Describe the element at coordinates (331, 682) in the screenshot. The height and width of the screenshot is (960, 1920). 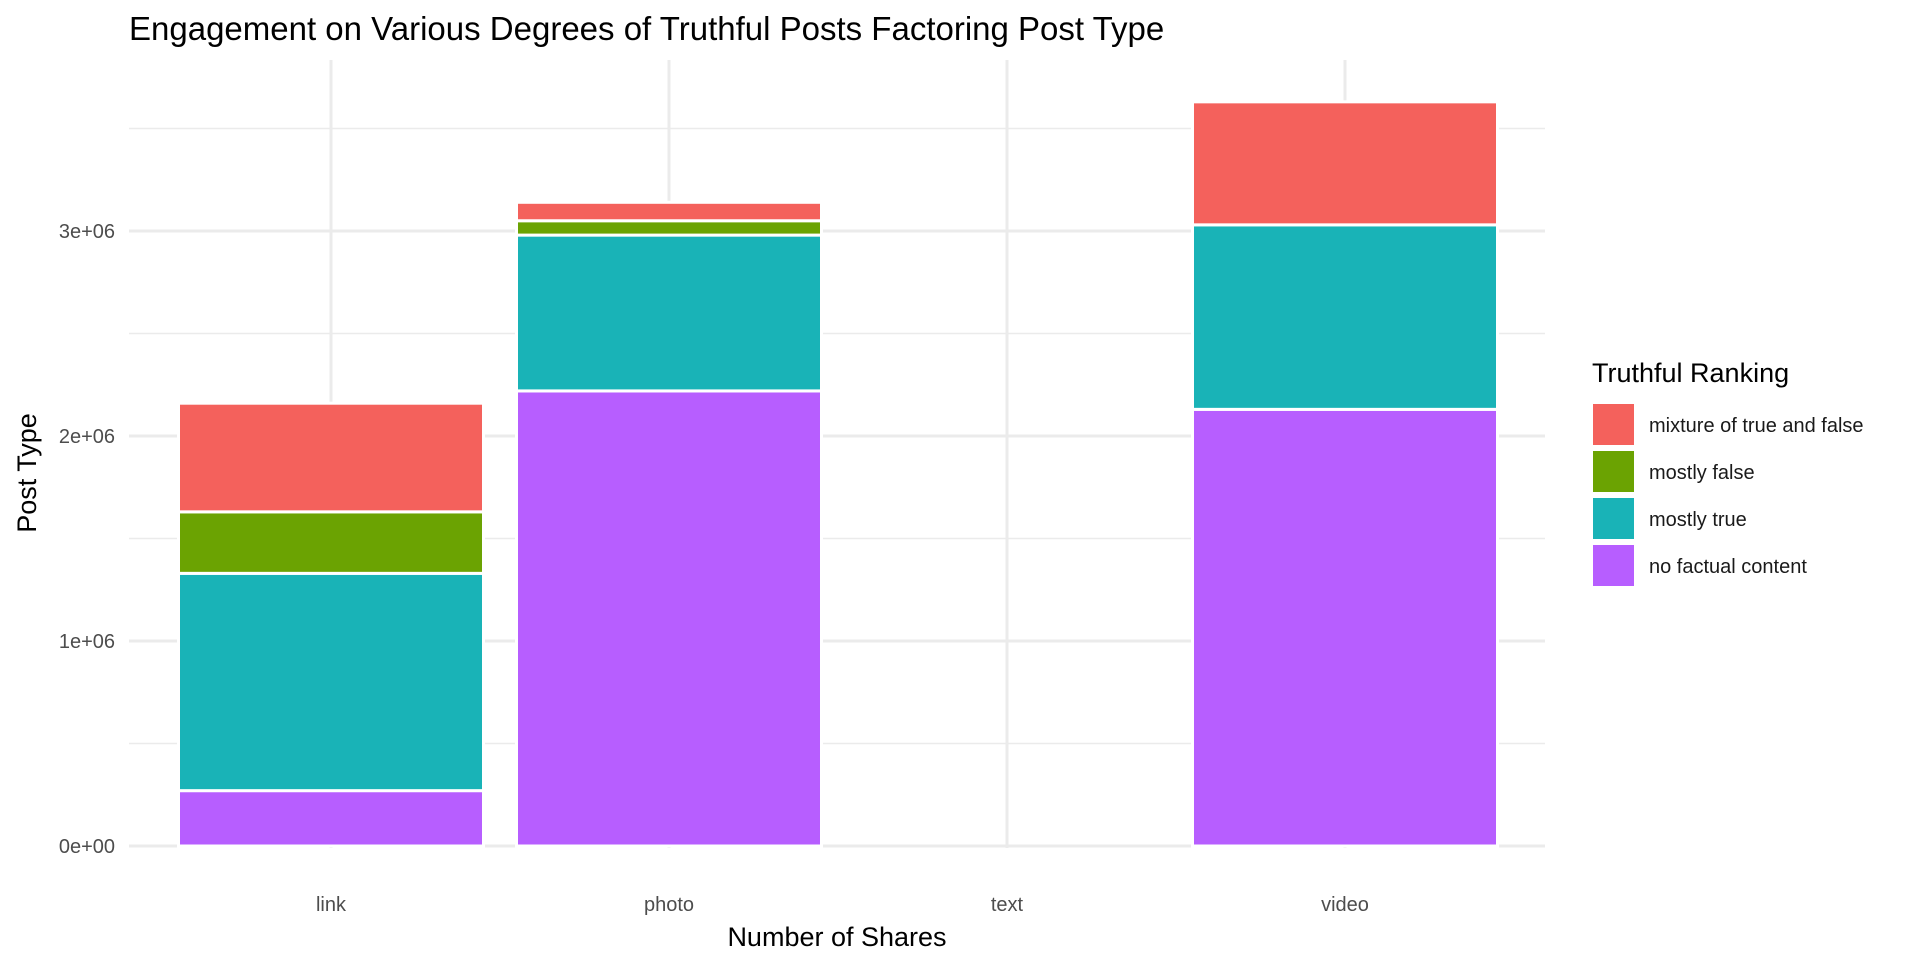
I see `bar-segment-mostly-true-link` at that location.